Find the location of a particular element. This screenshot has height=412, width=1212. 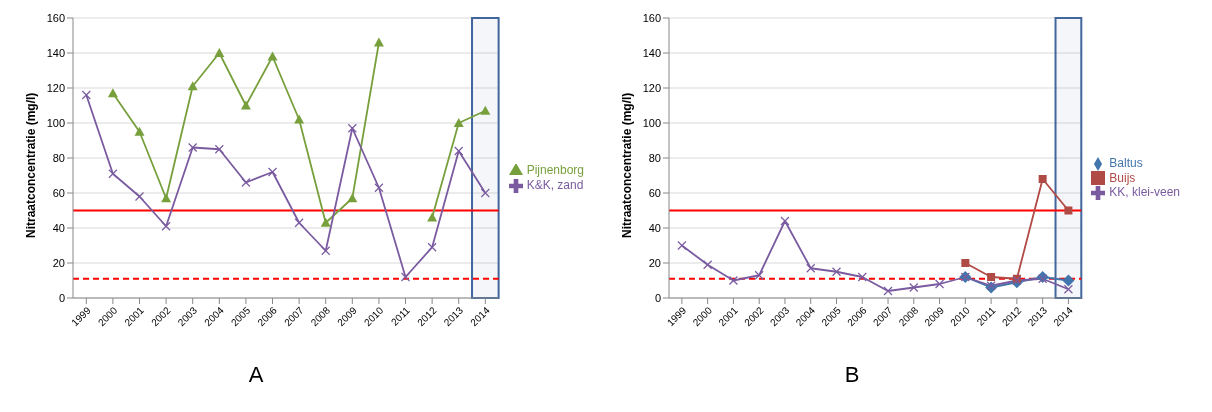

legend-label: Pijnenborg is located at coordinates (555, 170).